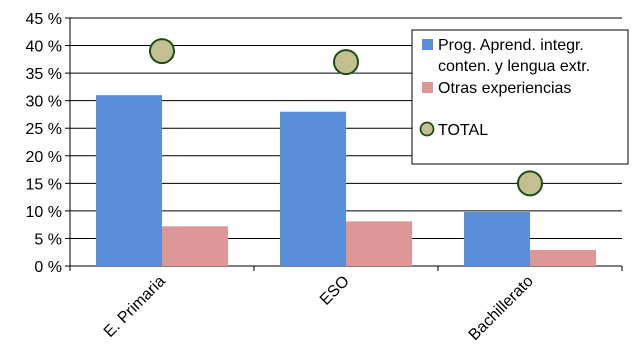 The image size is (635, 349). Describe the element at coordinates (44, 102) in the screenshot. I see `y-tick-label: 30 %` at that location.